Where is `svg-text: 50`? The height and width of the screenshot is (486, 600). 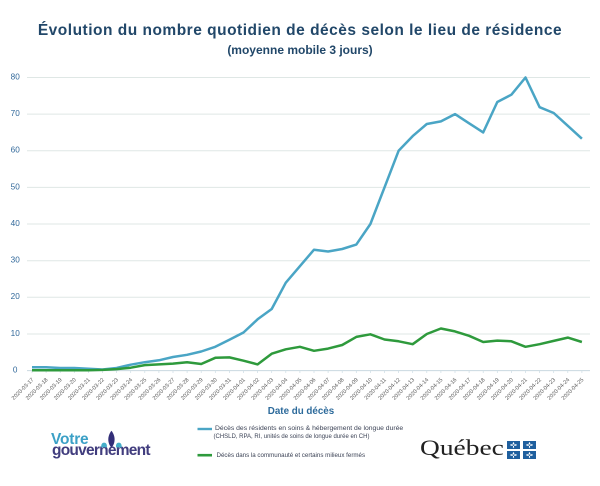 svg-text: 50 is located at coordinates (16, 186).